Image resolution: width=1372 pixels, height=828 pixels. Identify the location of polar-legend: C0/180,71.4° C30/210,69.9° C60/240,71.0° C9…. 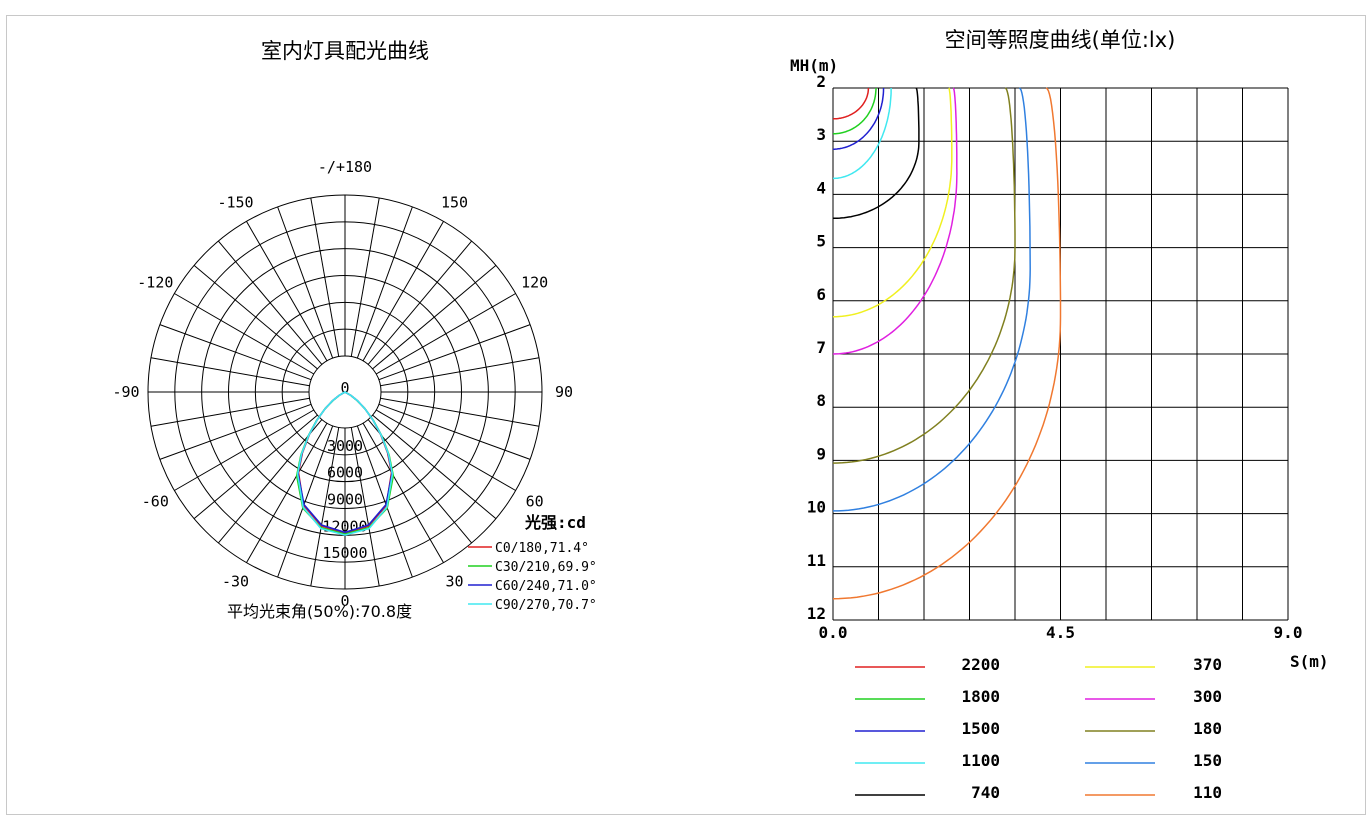
(532, 577).